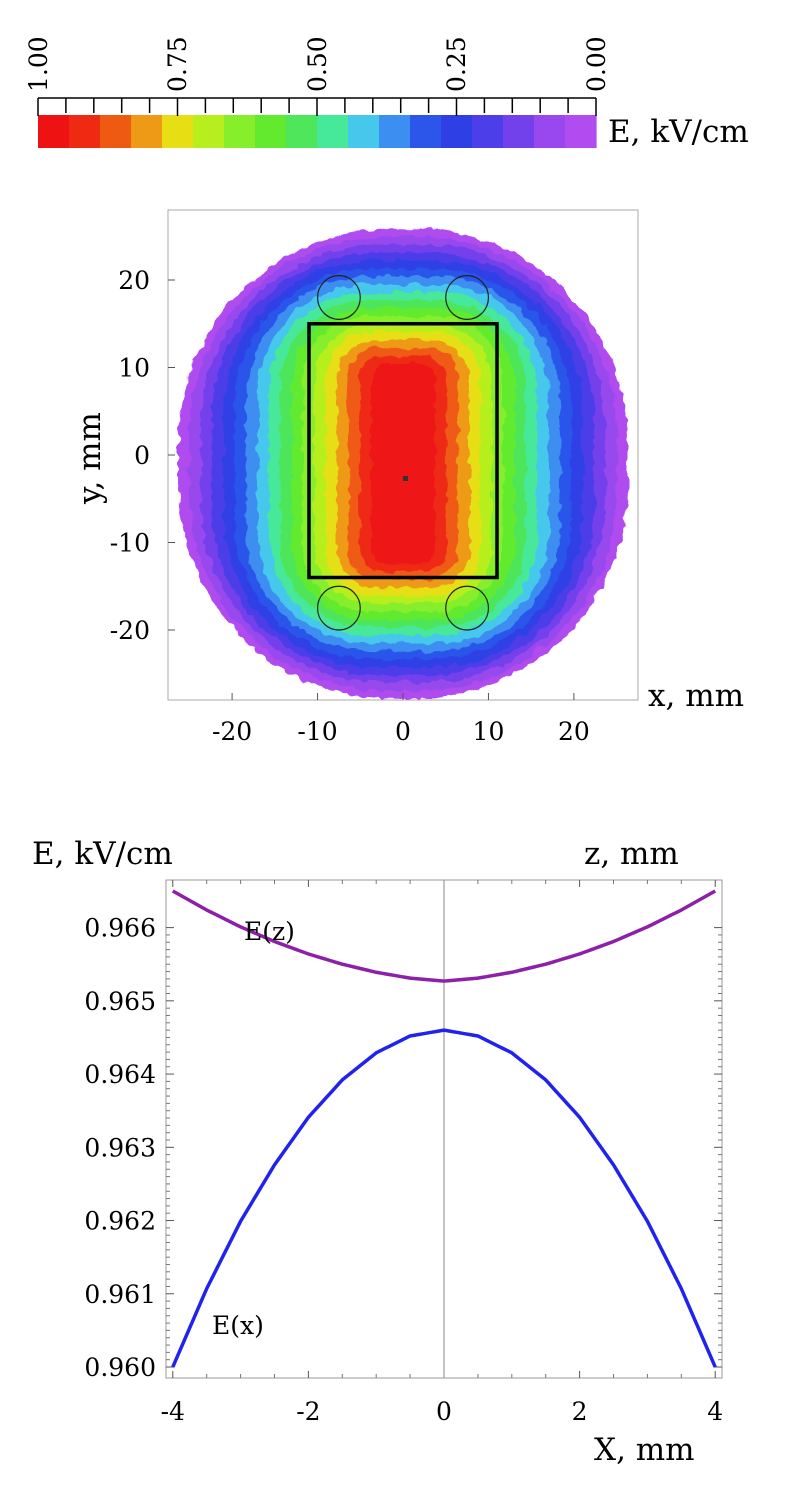 This screenshot has height=1487, width=789. Describe the element at coordinates (90, 458) in the screenshot. I see `heatmap-y-axis-label: y, mm` at that location.